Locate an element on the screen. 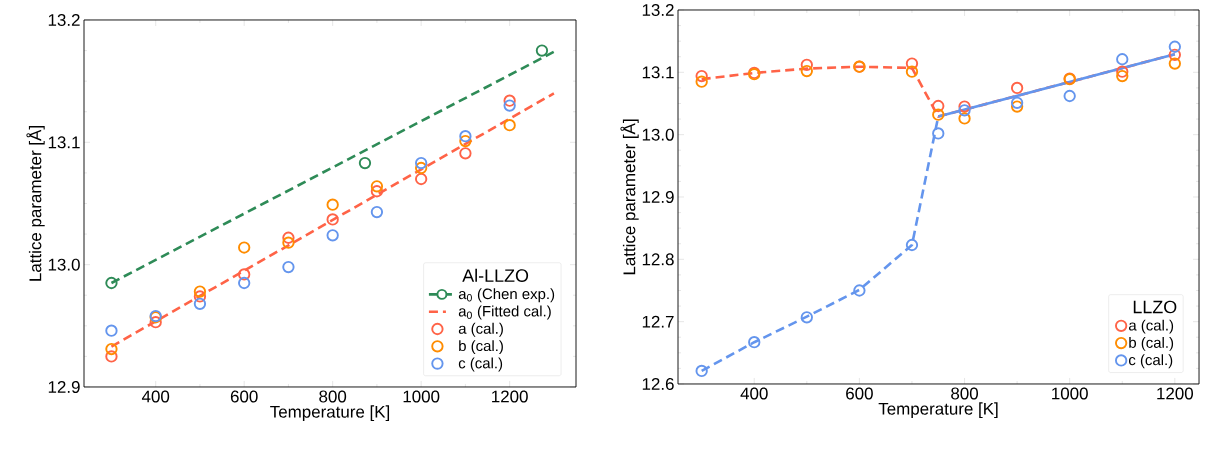 Image resolution: width=1209 pixels, height=454 pixels. legend-title: Al-LLZO is located at coordinates (495, 275).